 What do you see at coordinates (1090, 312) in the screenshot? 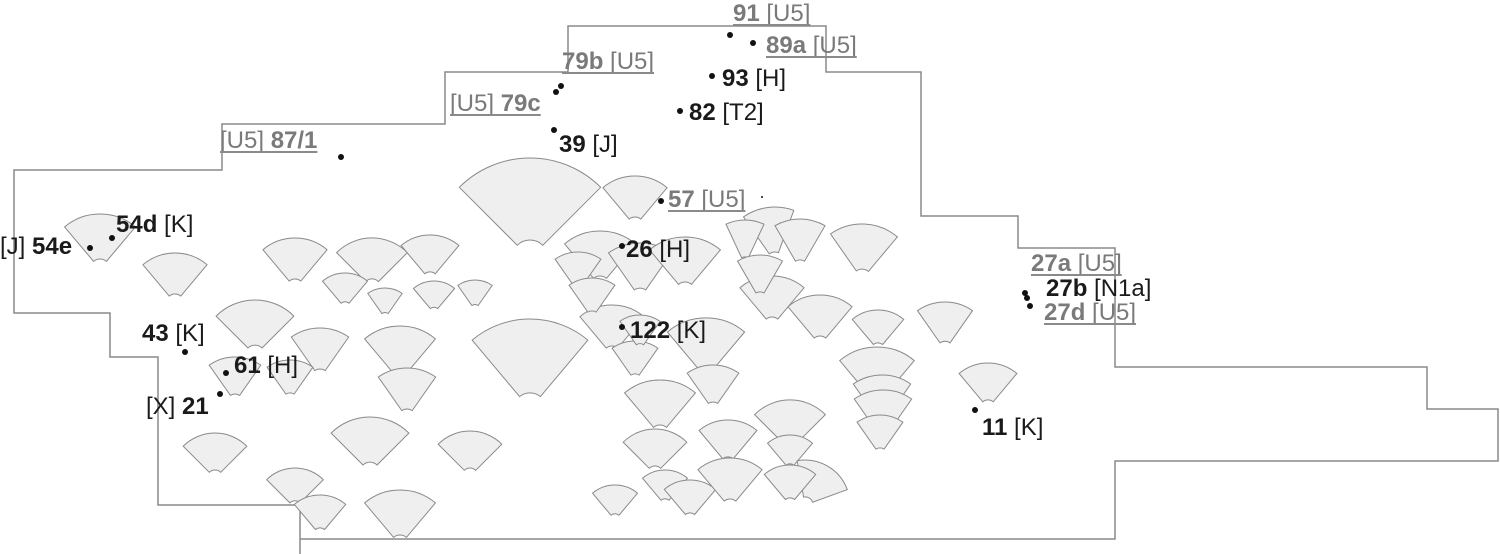
I see `label-27d: 27d [U5]` at bounding box center [1090, 312].